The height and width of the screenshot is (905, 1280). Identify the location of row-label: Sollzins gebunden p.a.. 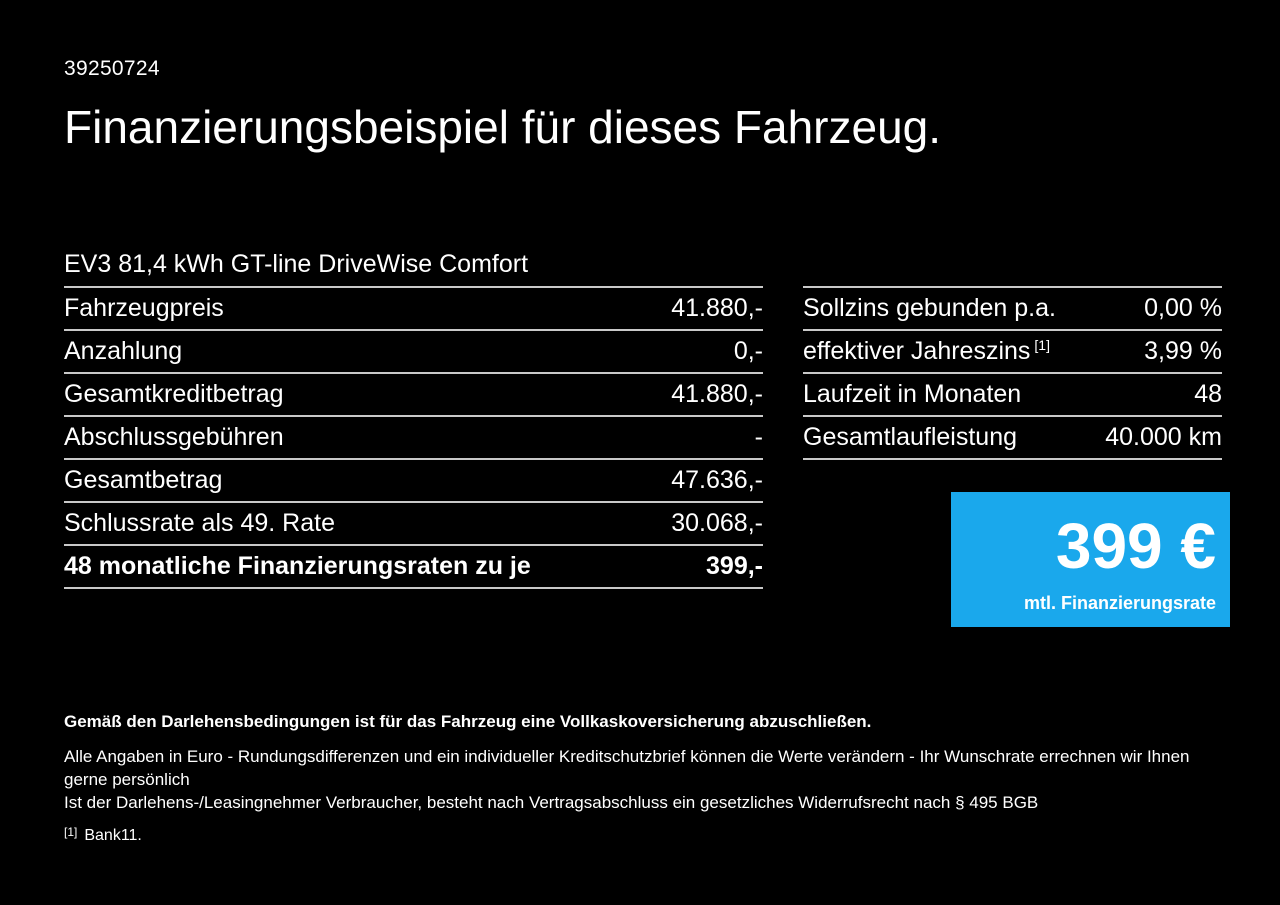
(929, 308).